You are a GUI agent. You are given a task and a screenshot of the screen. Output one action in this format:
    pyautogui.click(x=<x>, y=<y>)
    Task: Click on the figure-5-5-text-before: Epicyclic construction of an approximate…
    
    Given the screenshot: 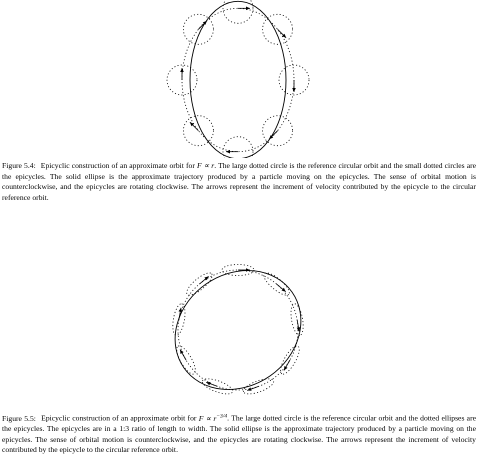 What is the action you would take?
    pyautogui.click(x=119, y=418)
    